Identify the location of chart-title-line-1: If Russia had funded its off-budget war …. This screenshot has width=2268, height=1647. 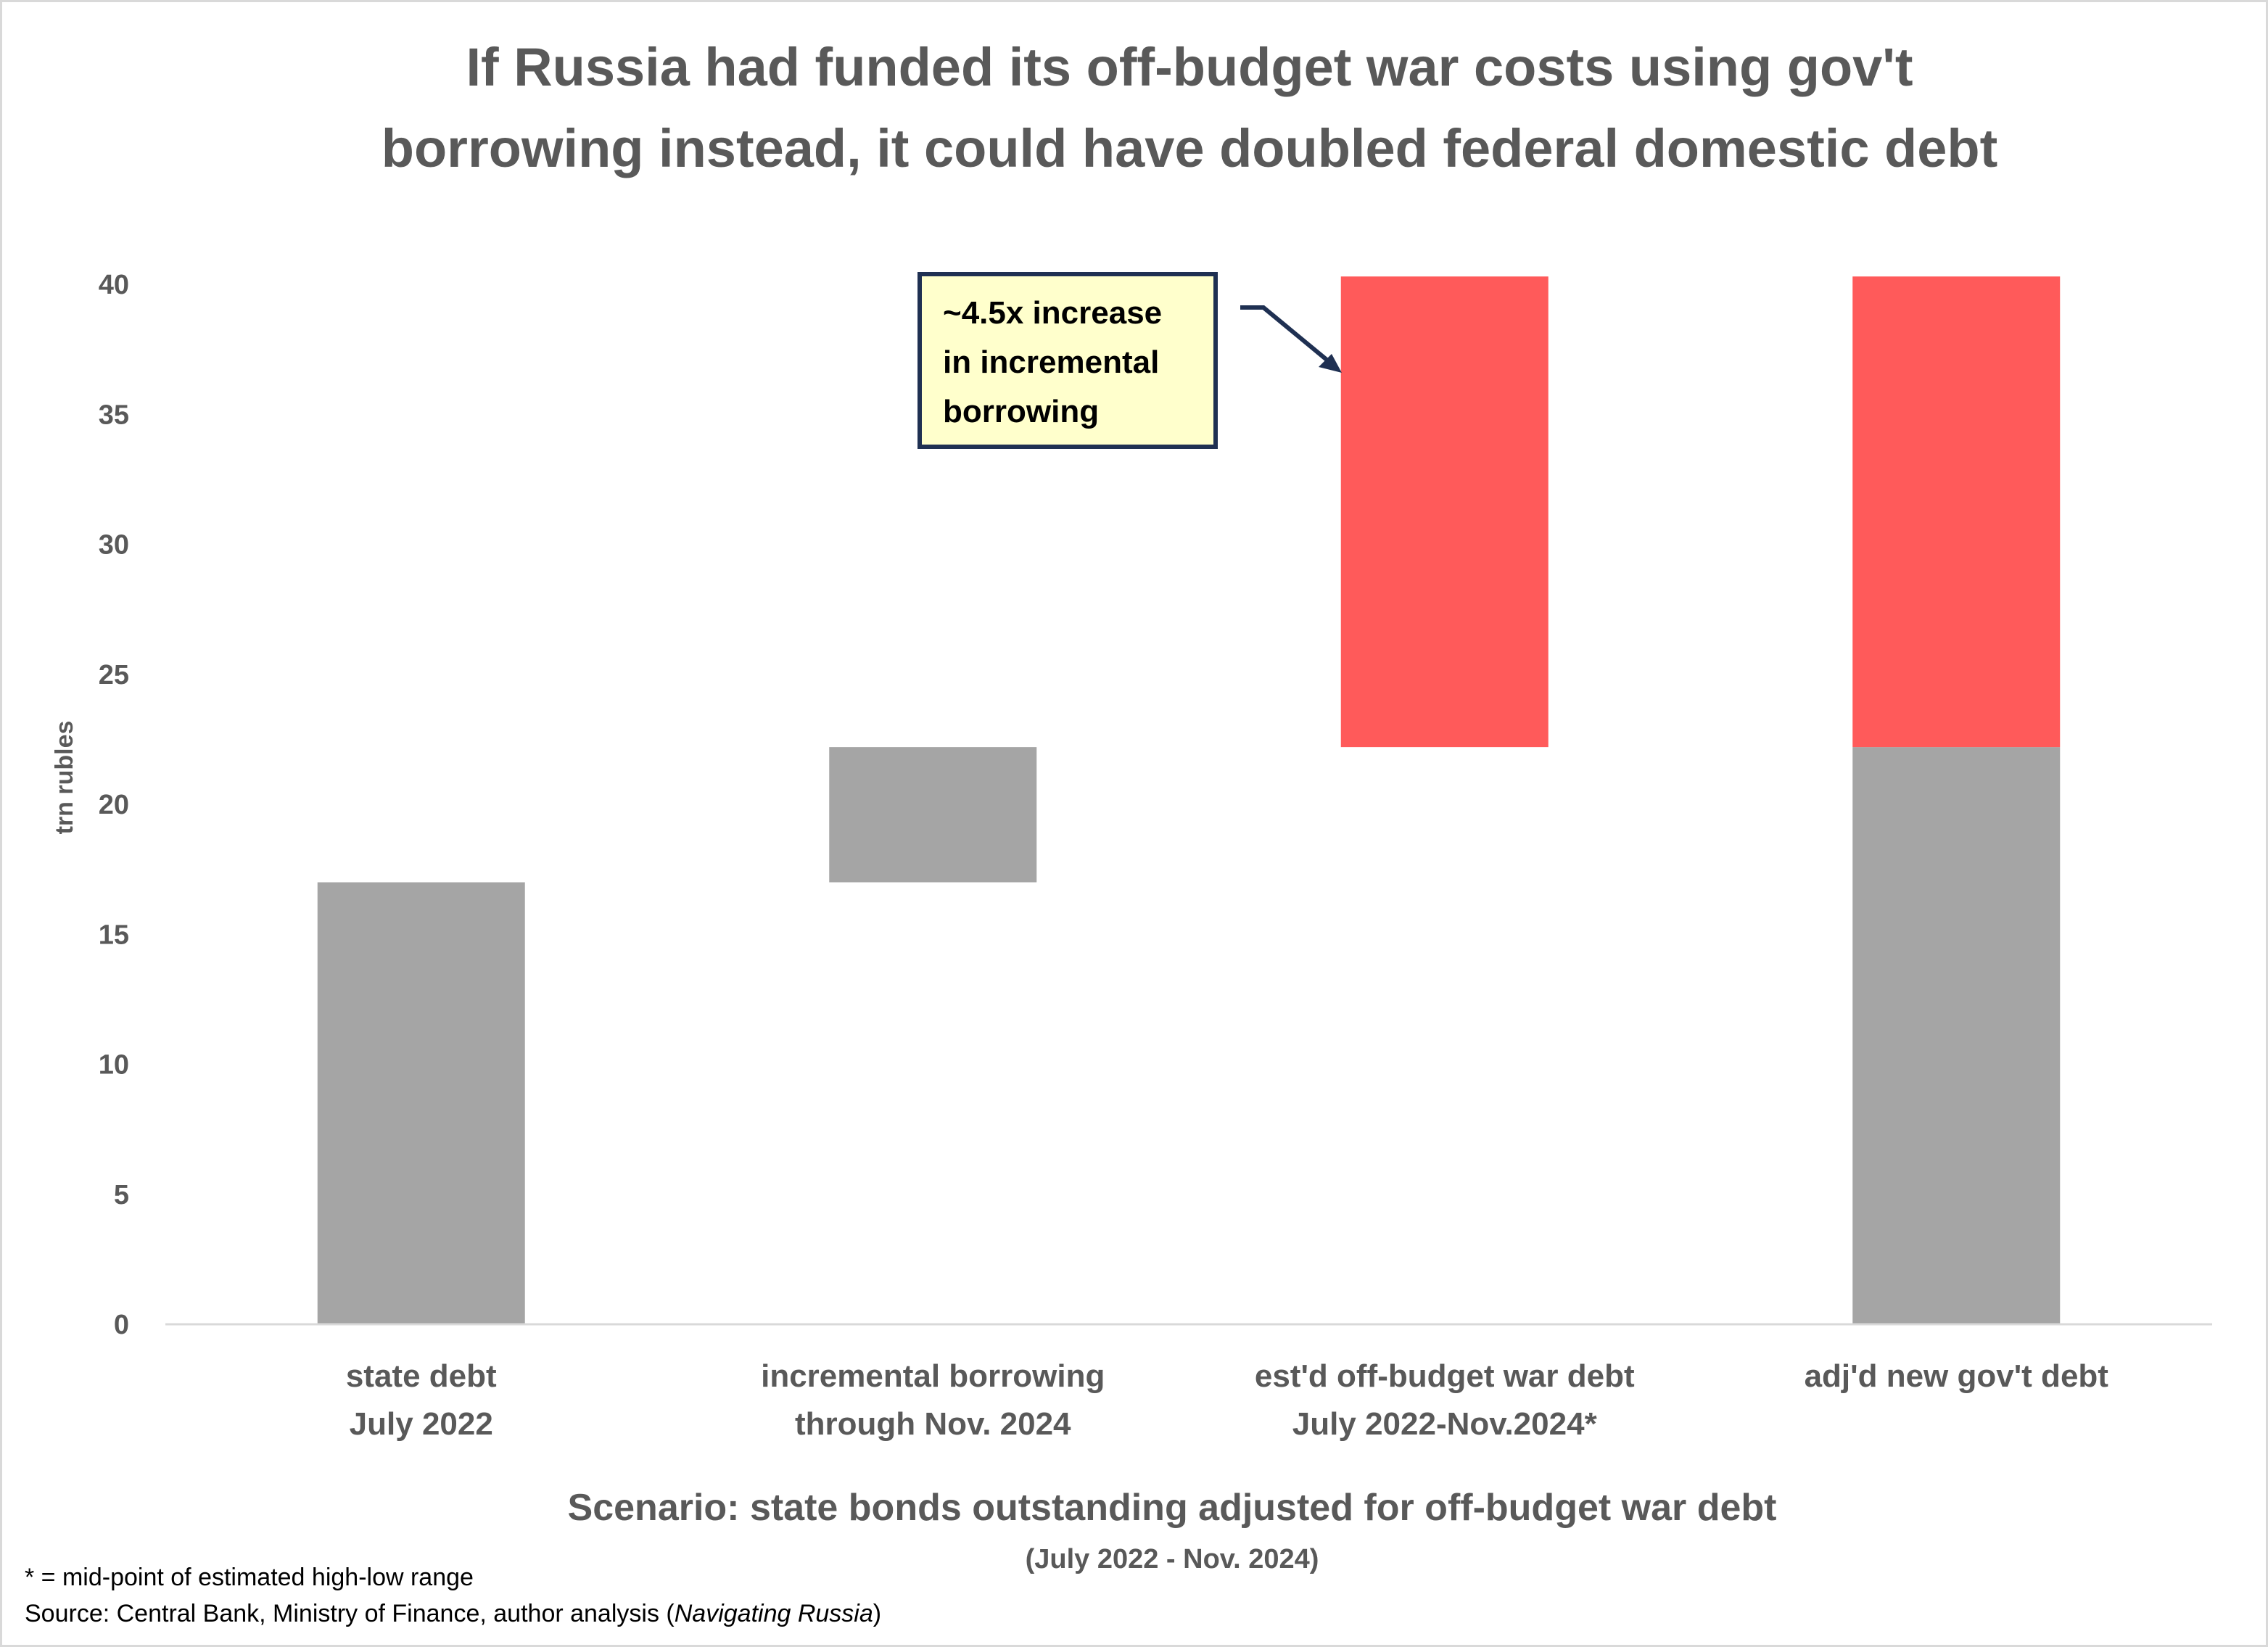
(1189, 67).